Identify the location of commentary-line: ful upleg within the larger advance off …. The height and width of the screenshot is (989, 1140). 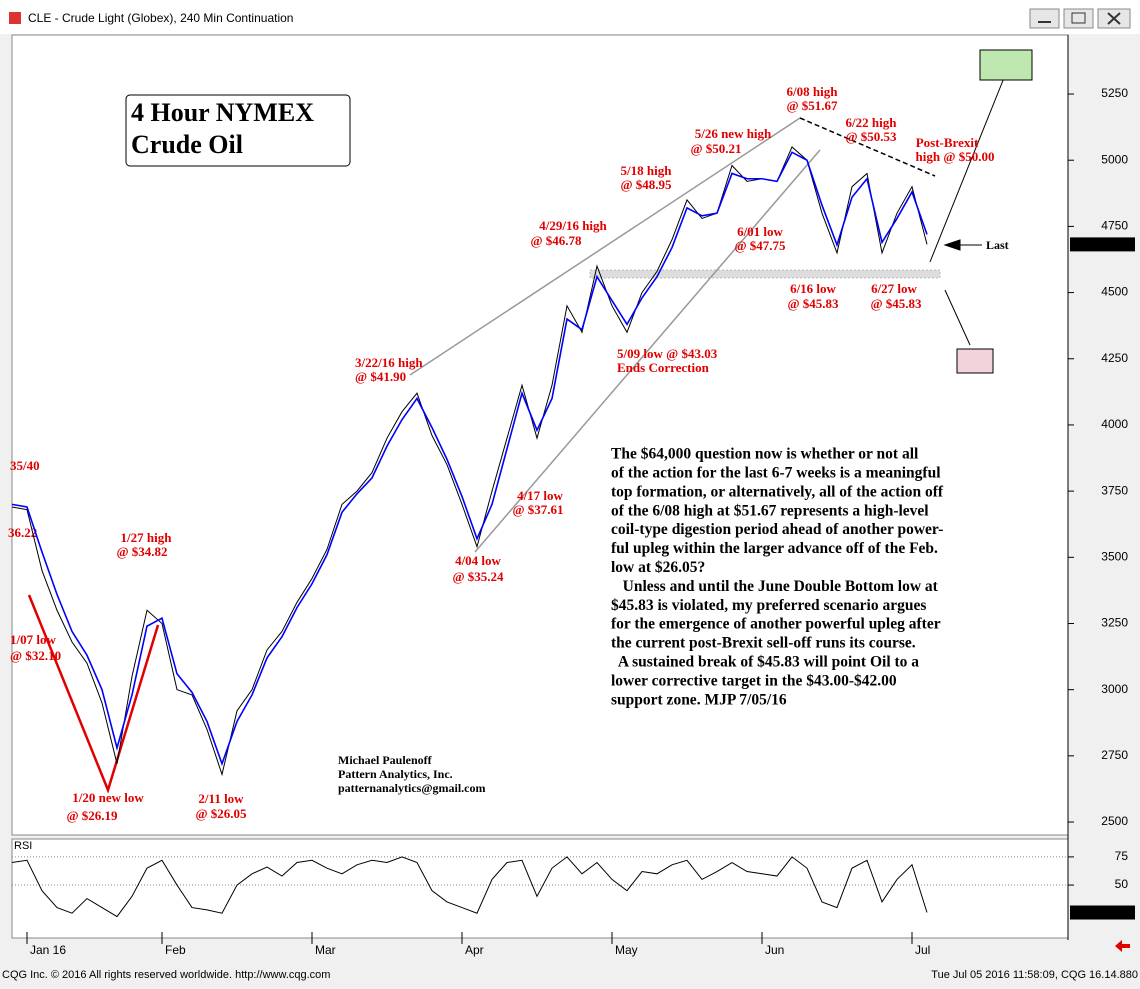
(774, 548).